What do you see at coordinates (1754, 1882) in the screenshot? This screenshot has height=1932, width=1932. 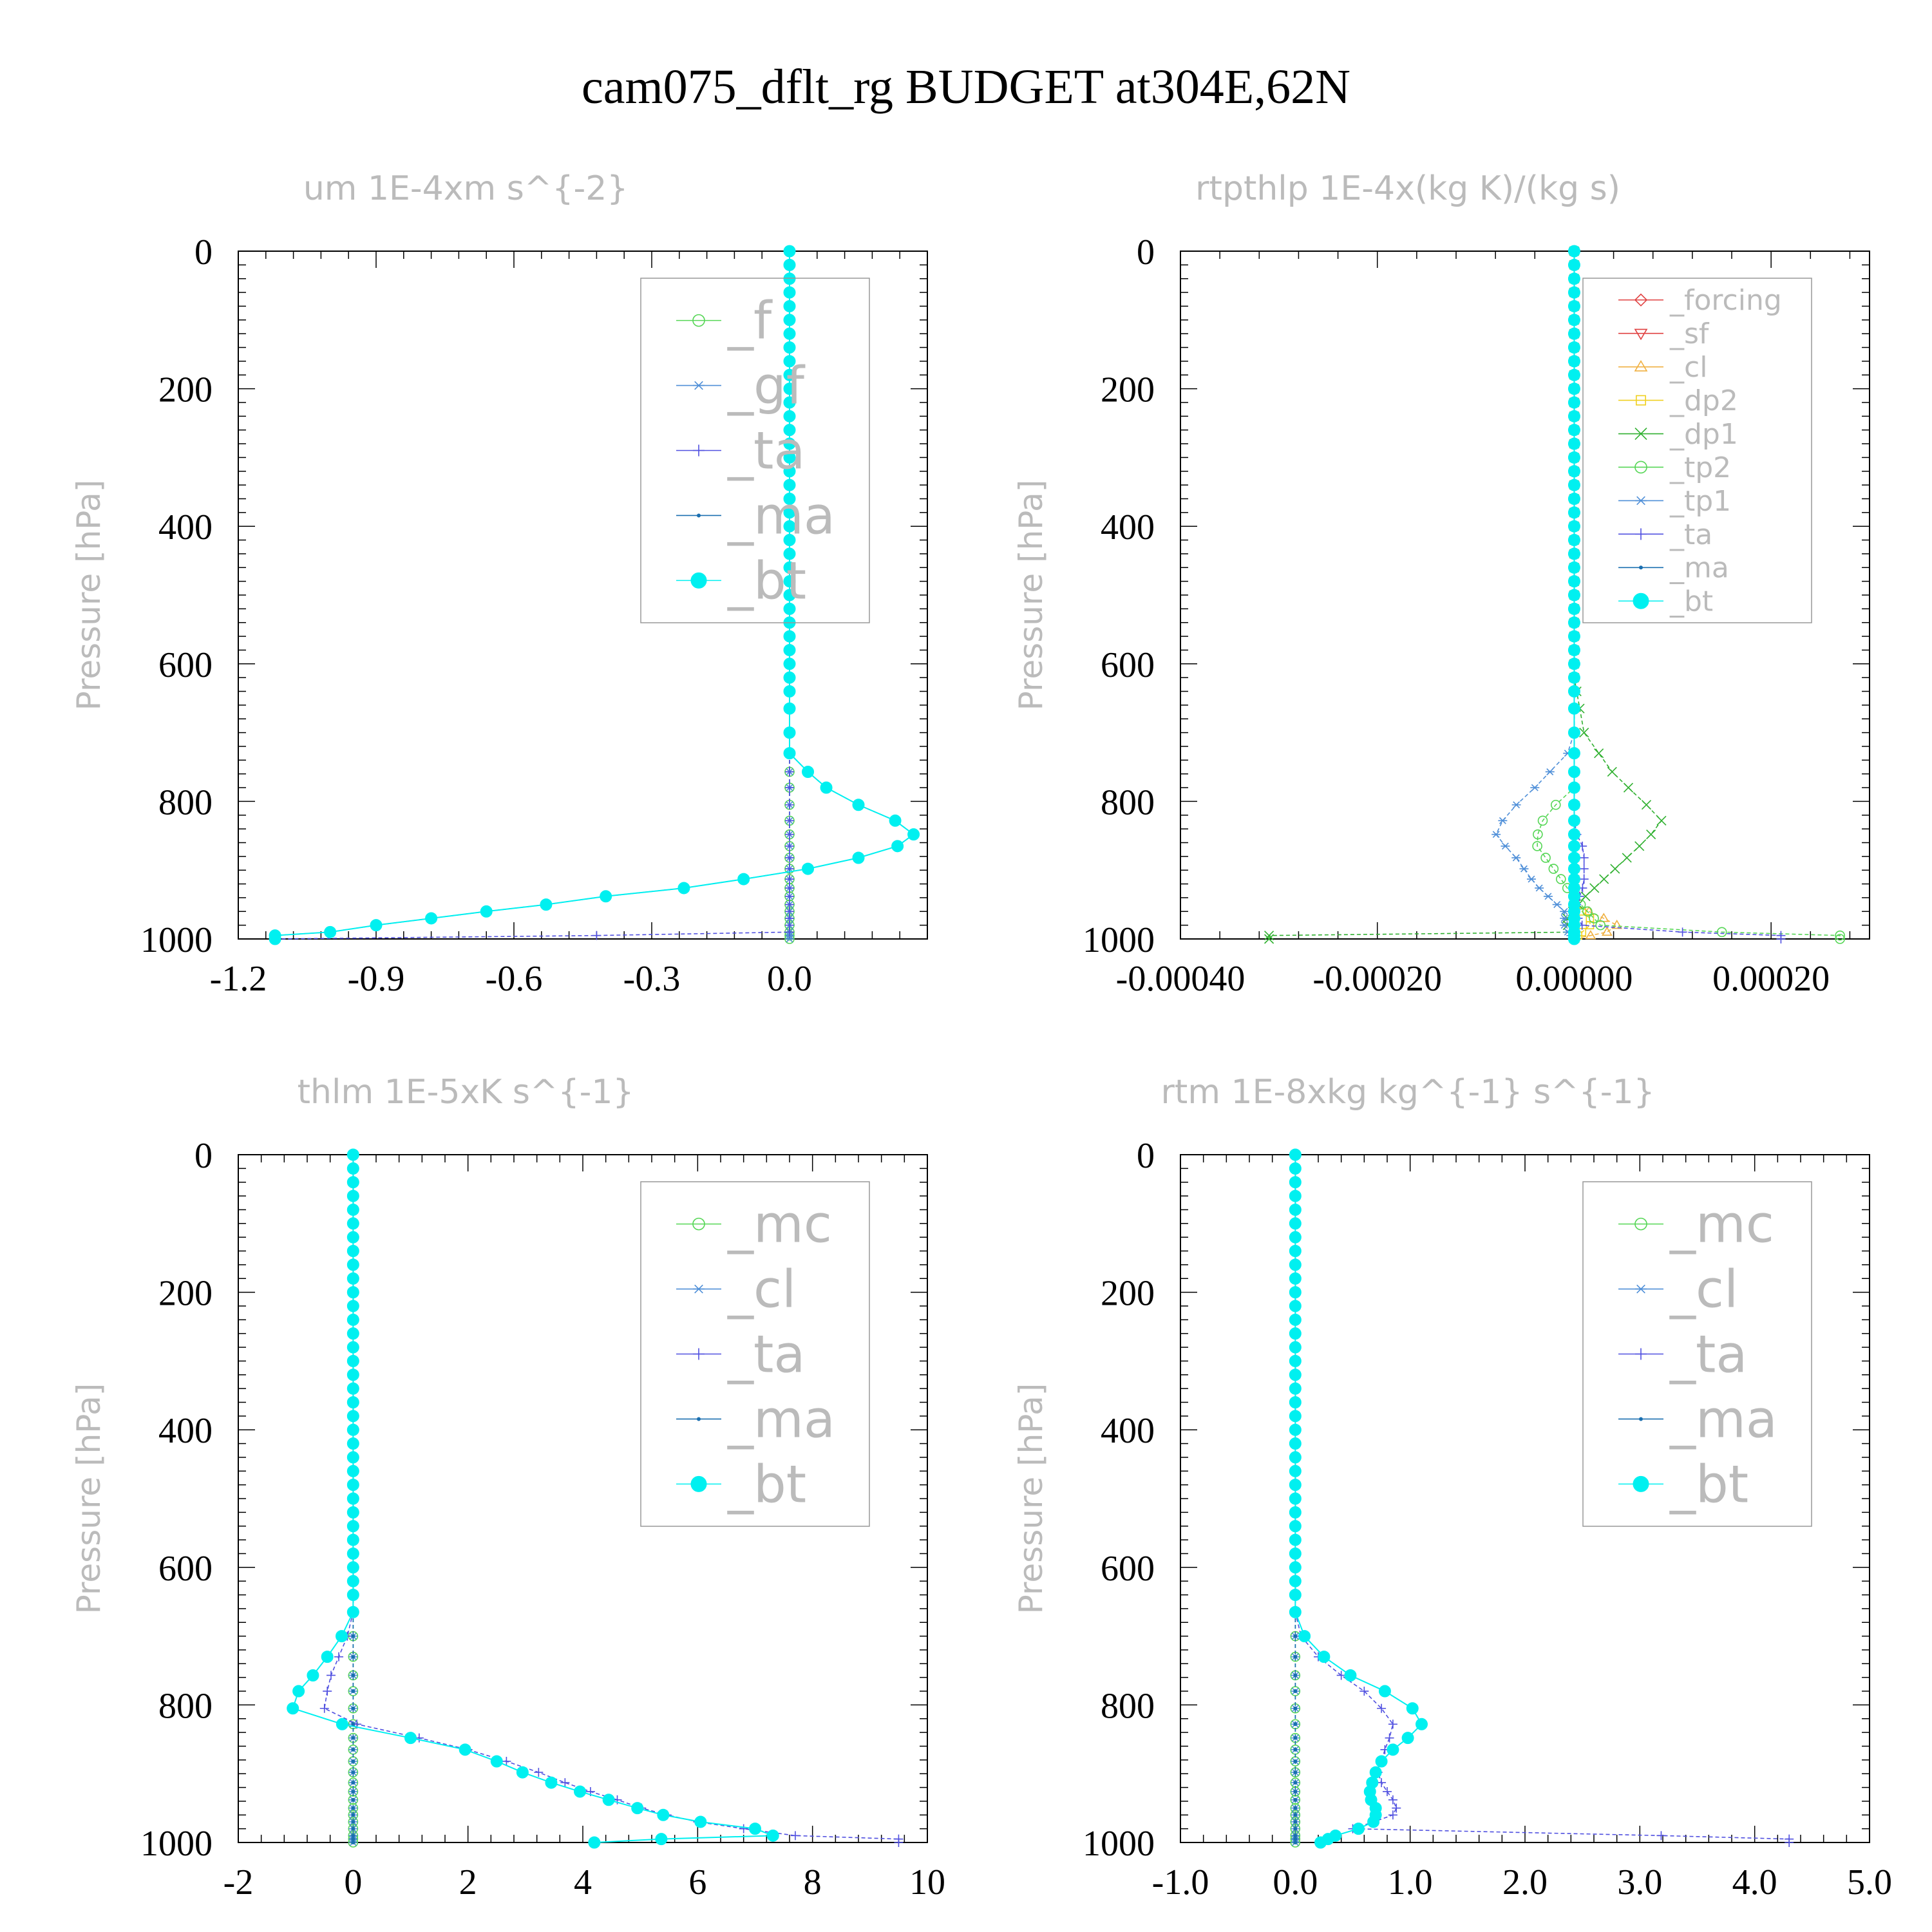 I see `x-tick-label: 4.0` at bounding box center [1754, 1882].